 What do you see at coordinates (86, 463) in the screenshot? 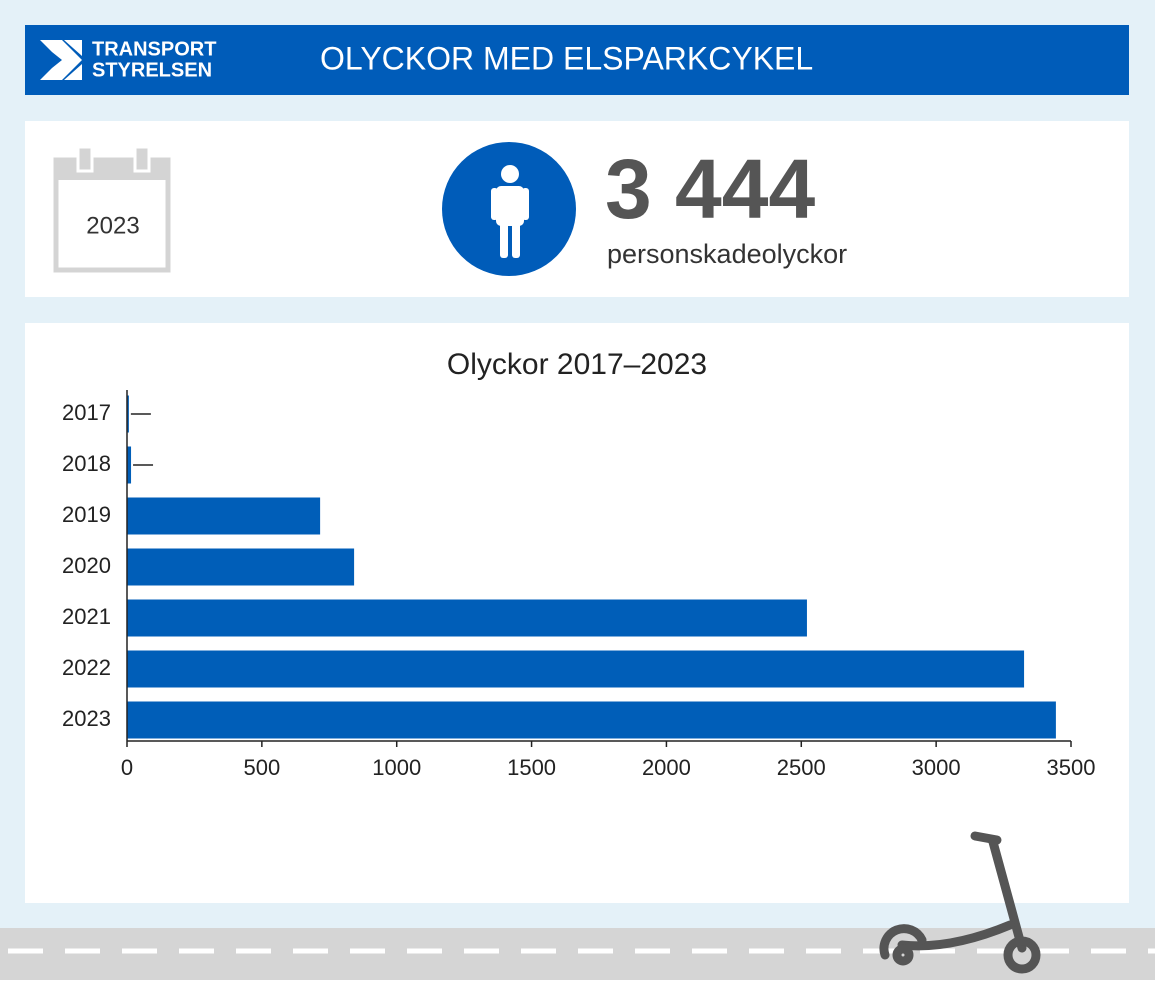
I see `y-tick-label: 2018` at bounding box center [86, 463].